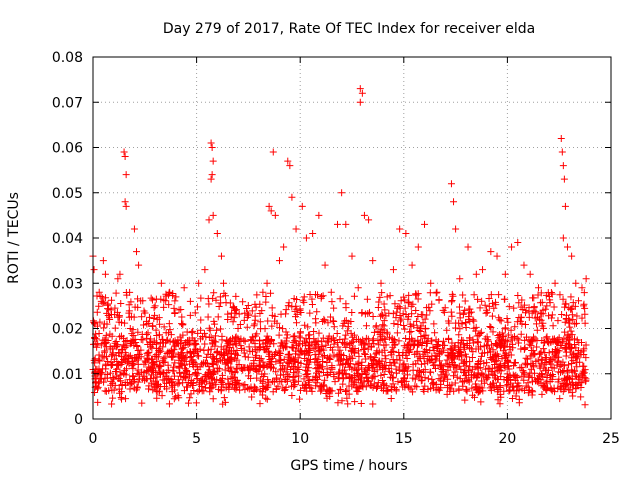 This screenshot has height=480, width=640. I want to click on y-tick-label: 0.01, so click(67, 375).